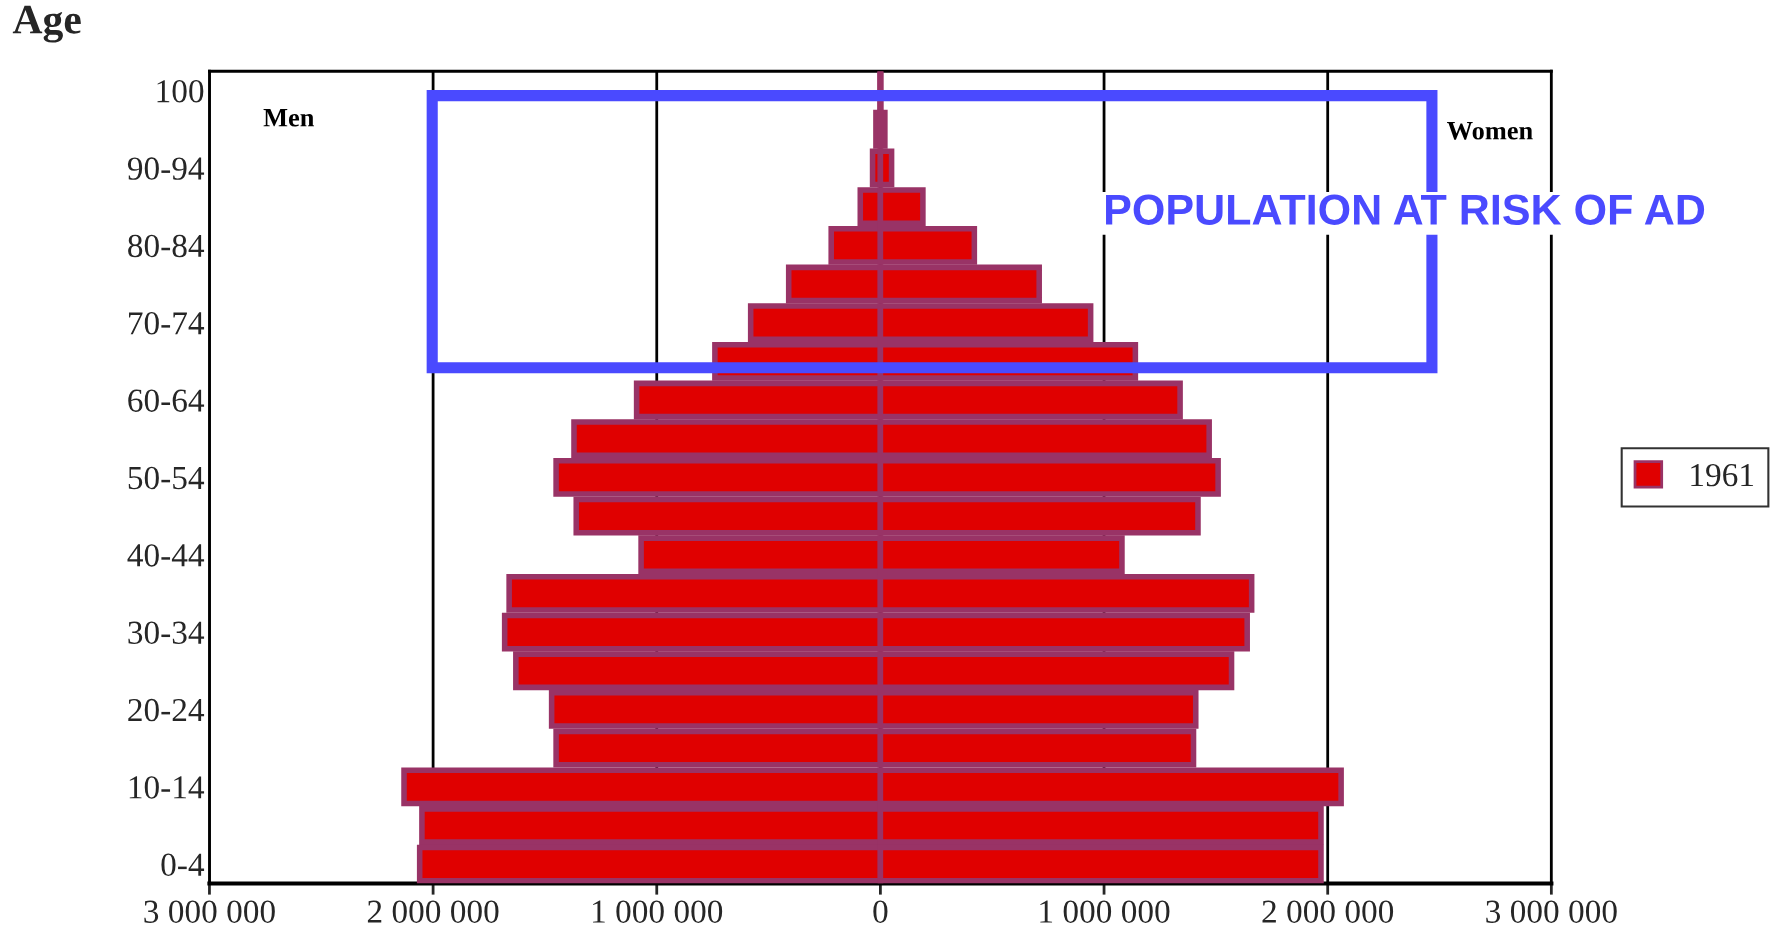  I want to click on annotation: POPULATION AT RISK OF AD, so click(1405, 209).